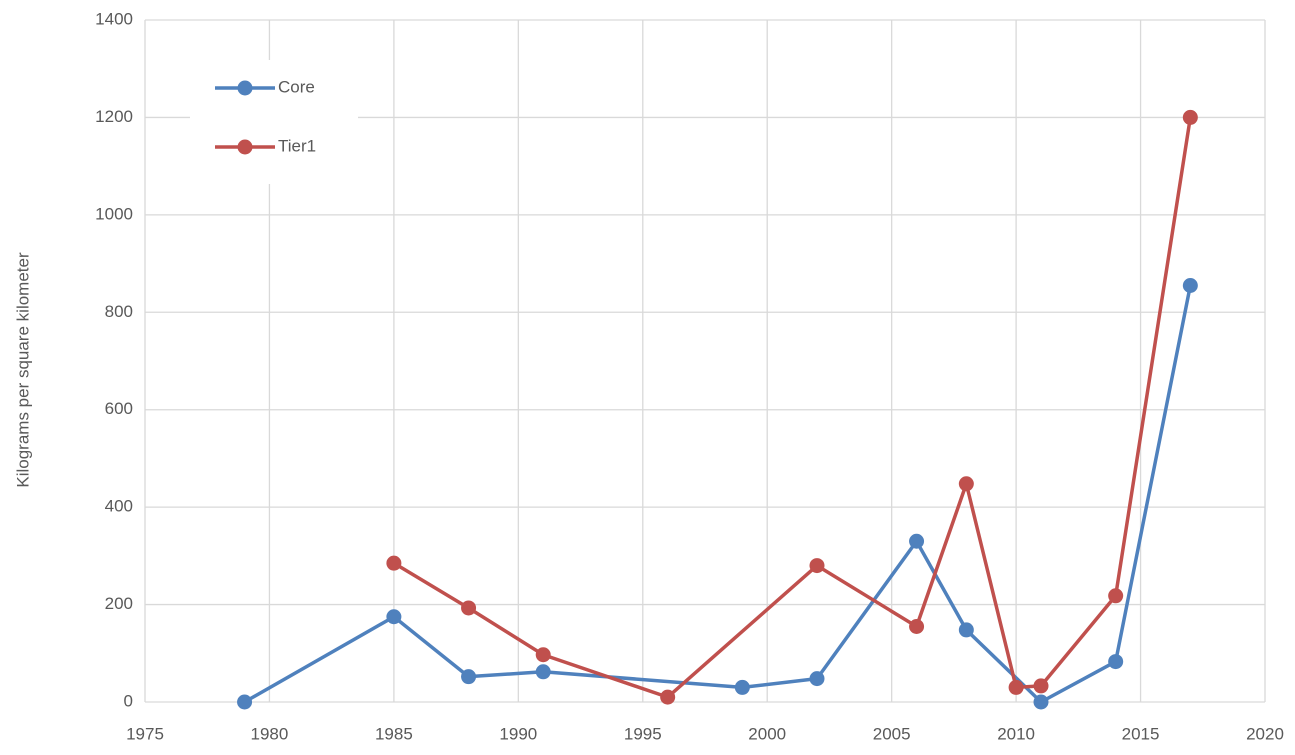 The image size is (1295, 755). What do you see at coordinates (119, 311) in the screenshot?
I see `y-tick-label: 800` at bounding box center [119, 311].